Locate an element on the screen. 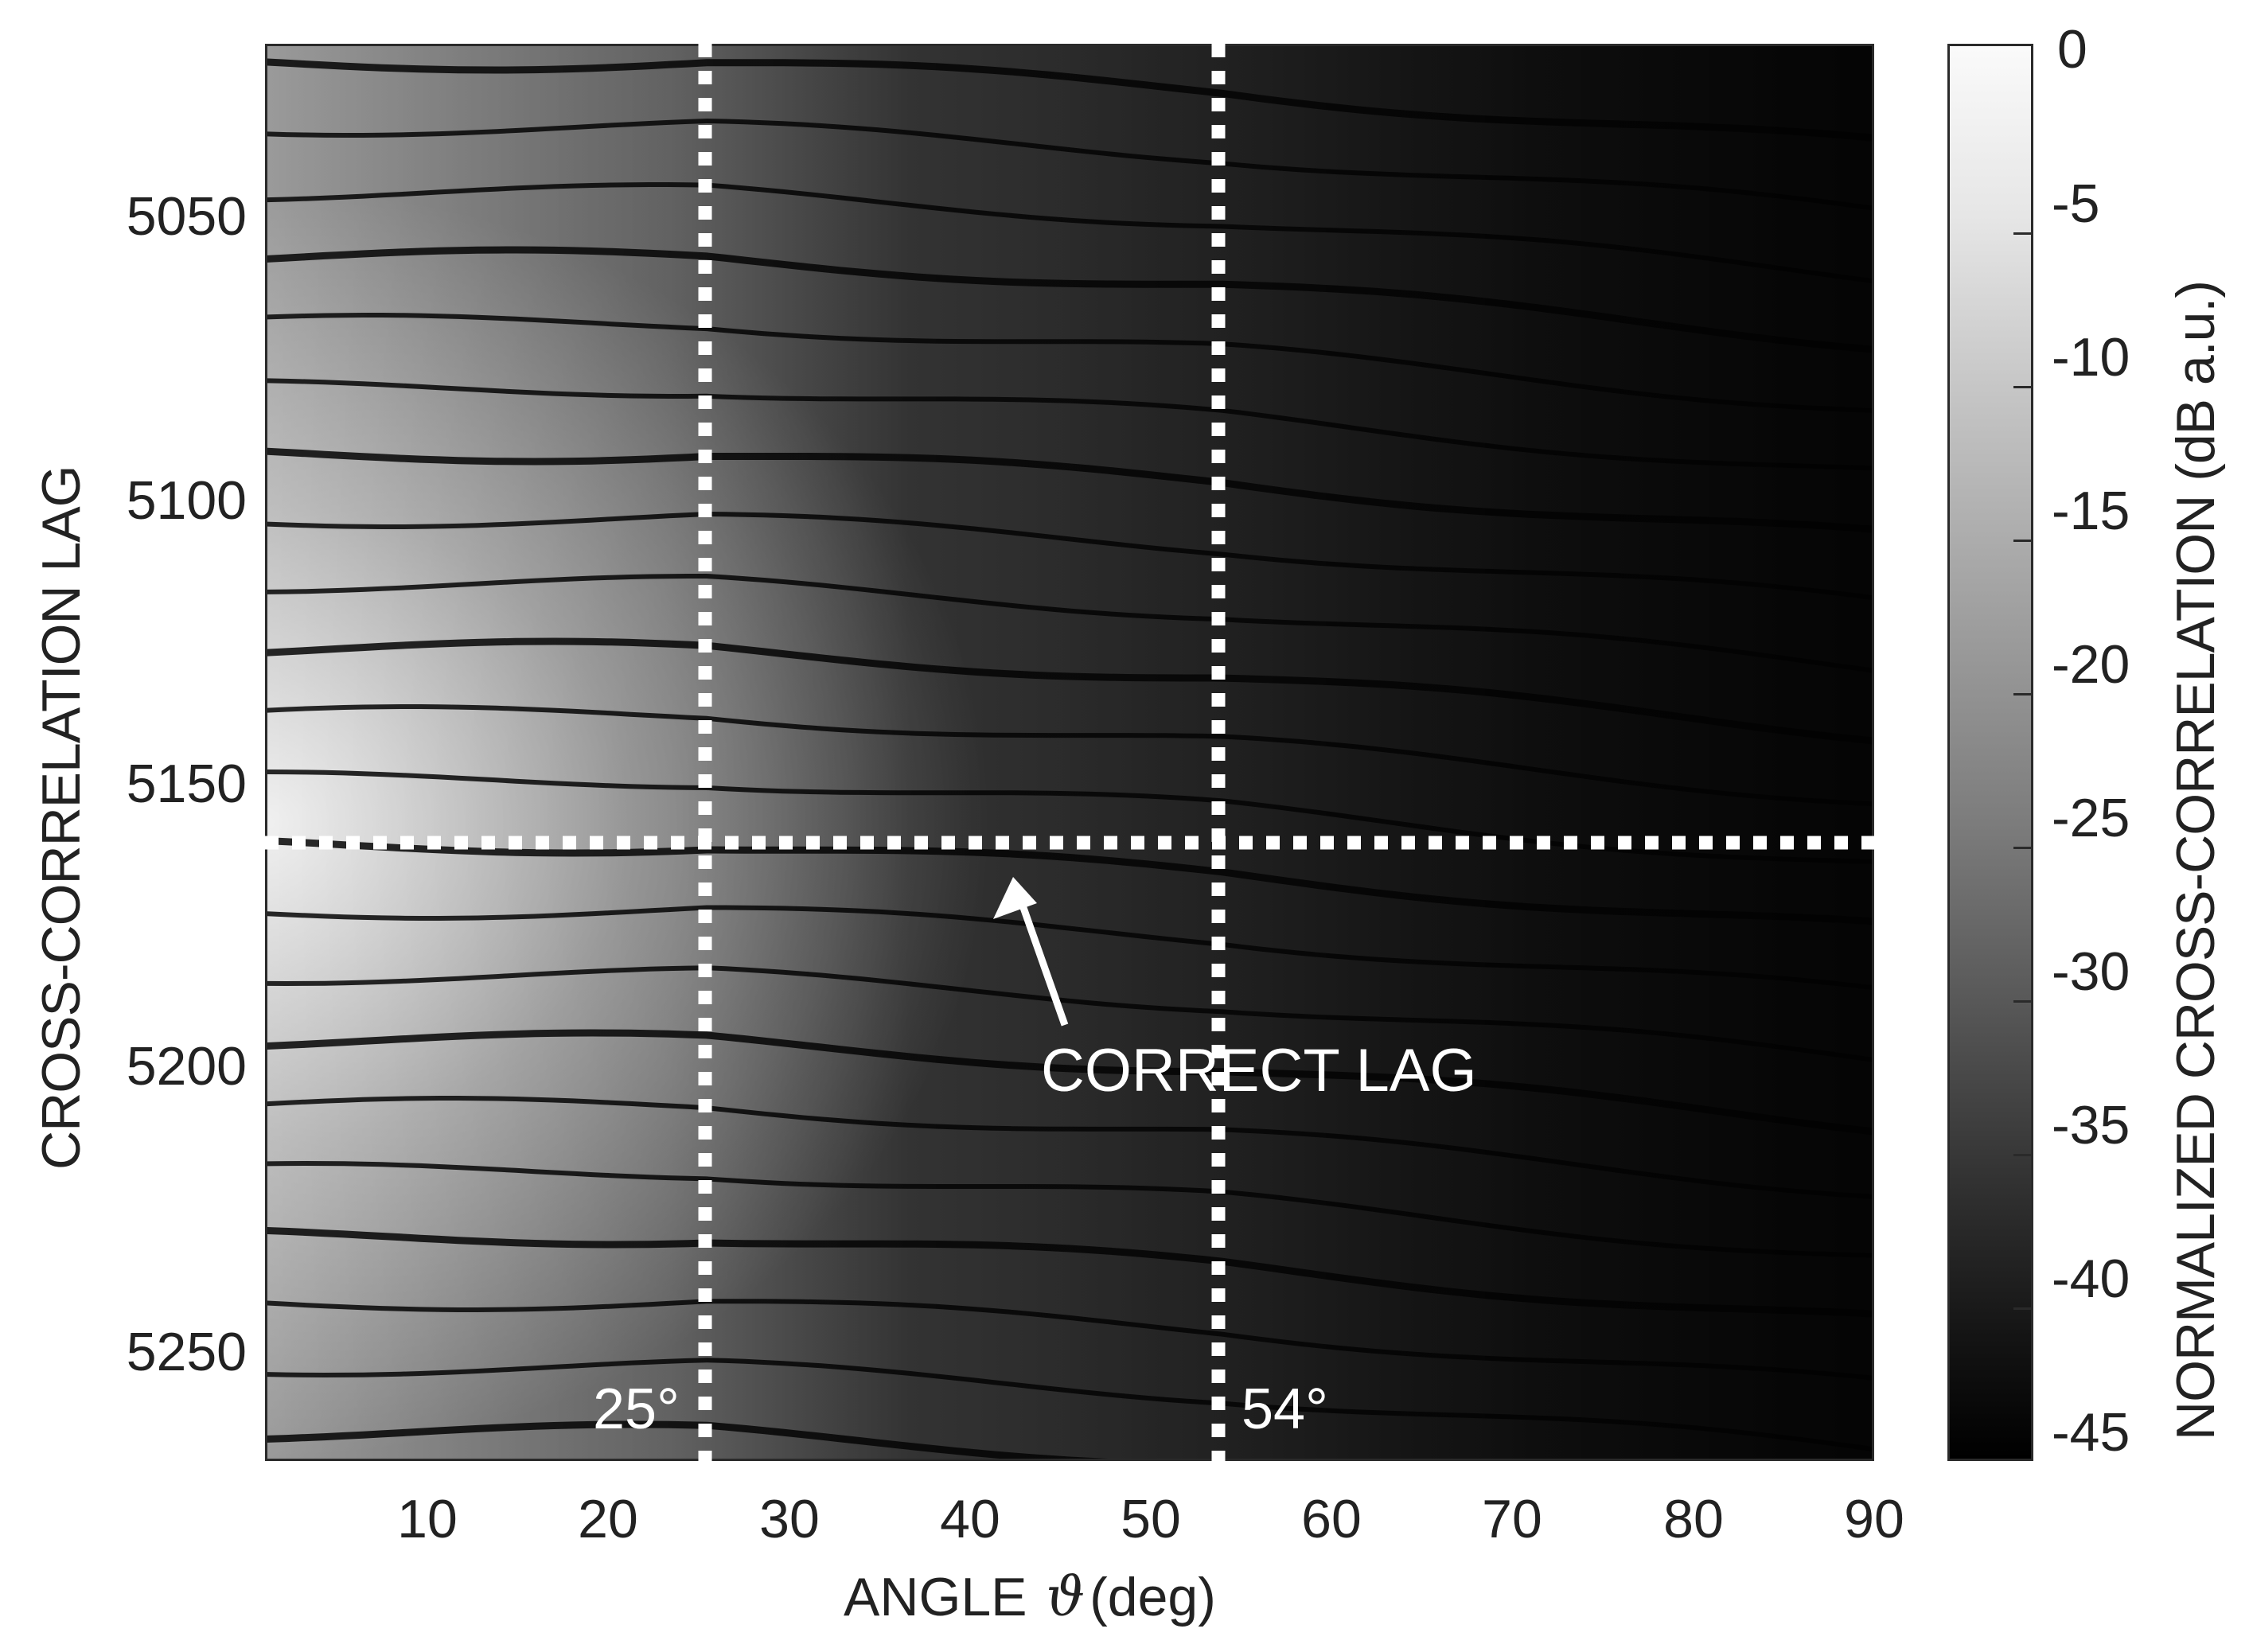 This screenshot has height=1652, width=2253. marker-54-label: 54° is located at coordinates (1285, 1409).